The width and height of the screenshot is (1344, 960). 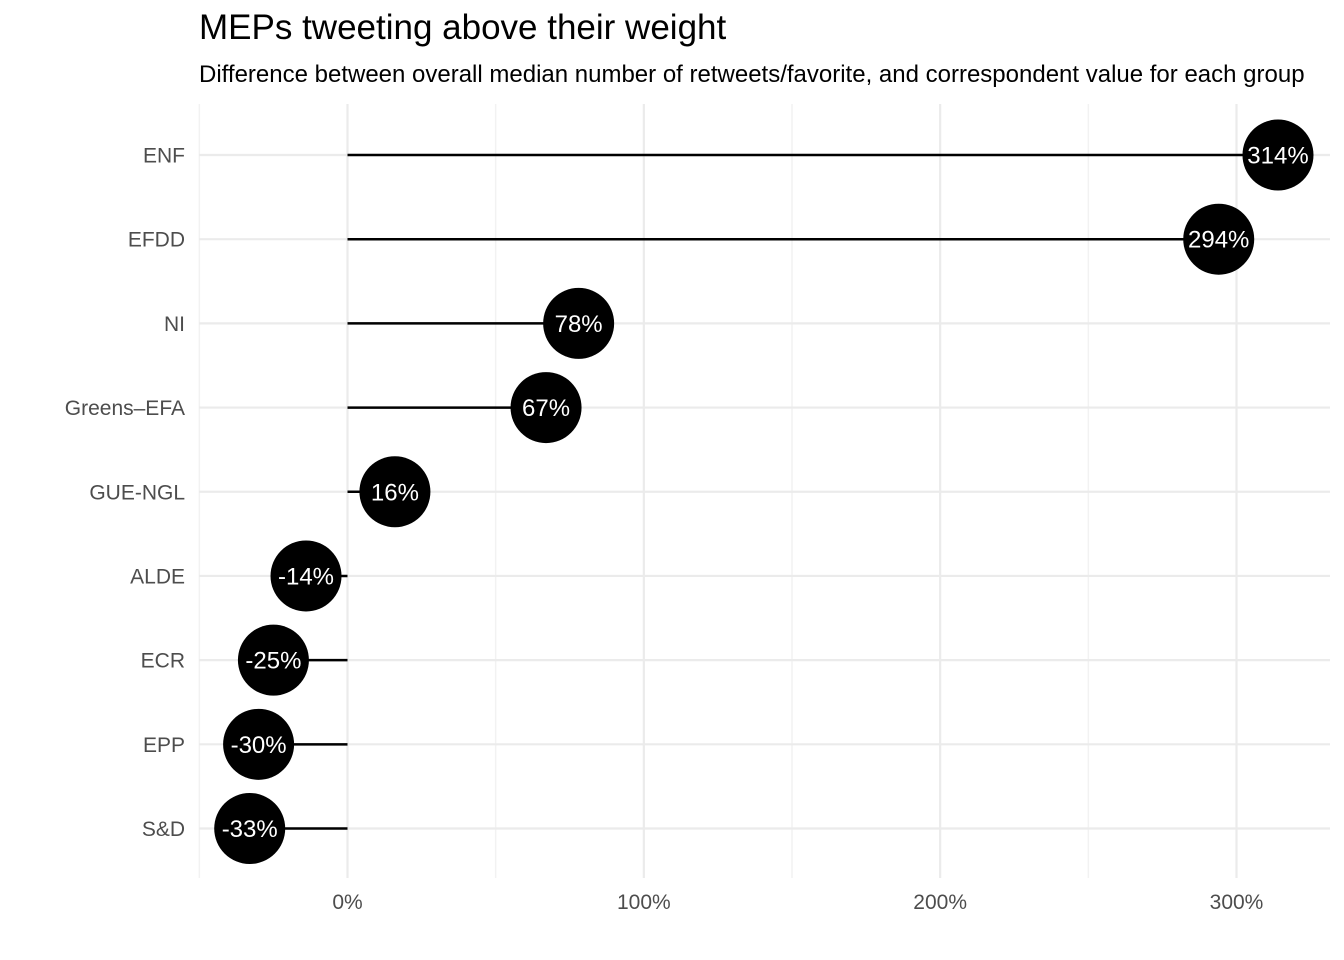 I want to click on y-tick-label: GUE-NGL, so click(x=137, y=492).